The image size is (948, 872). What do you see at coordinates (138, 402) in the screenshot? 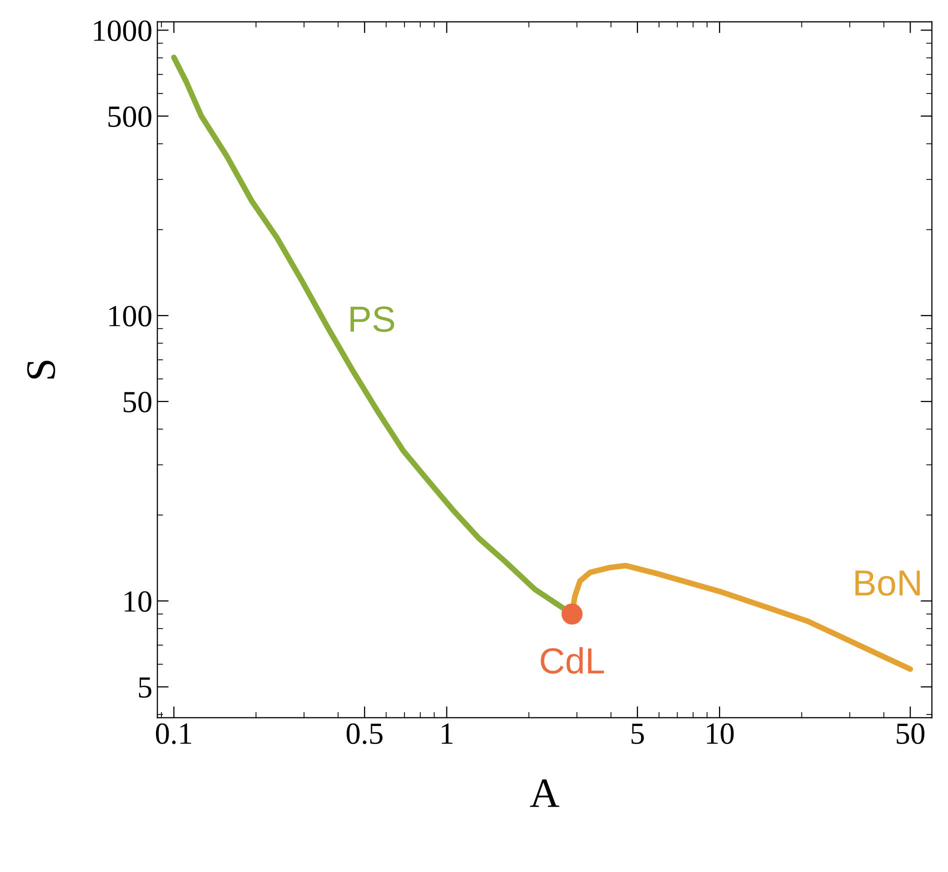
I see `y-tick-label: 50` at bounding box center [138, 402].